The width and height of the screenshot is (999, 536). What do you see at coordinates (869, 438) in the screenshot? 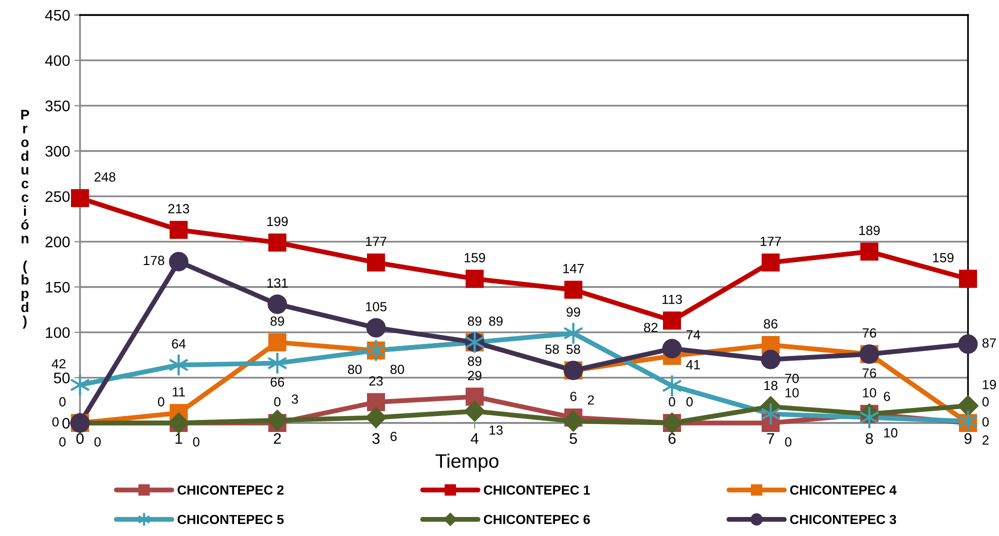
I see `x-tick-label: 8` at bounding box center [869, 438].